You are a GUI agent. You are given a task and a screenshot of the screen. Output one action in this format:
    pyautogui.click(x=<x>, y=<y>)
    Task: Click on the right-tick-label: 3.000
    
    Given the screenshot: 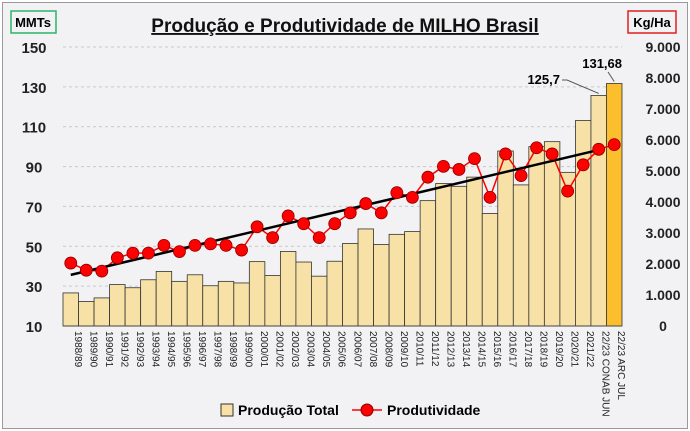 What is the action you would take?
    pyautogui.click(x=662, y=233)
    